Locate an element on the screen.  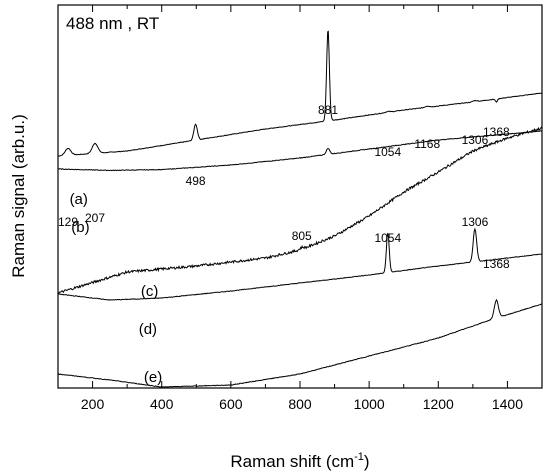
trace-label: (e) is located at coordinates (153, 377).